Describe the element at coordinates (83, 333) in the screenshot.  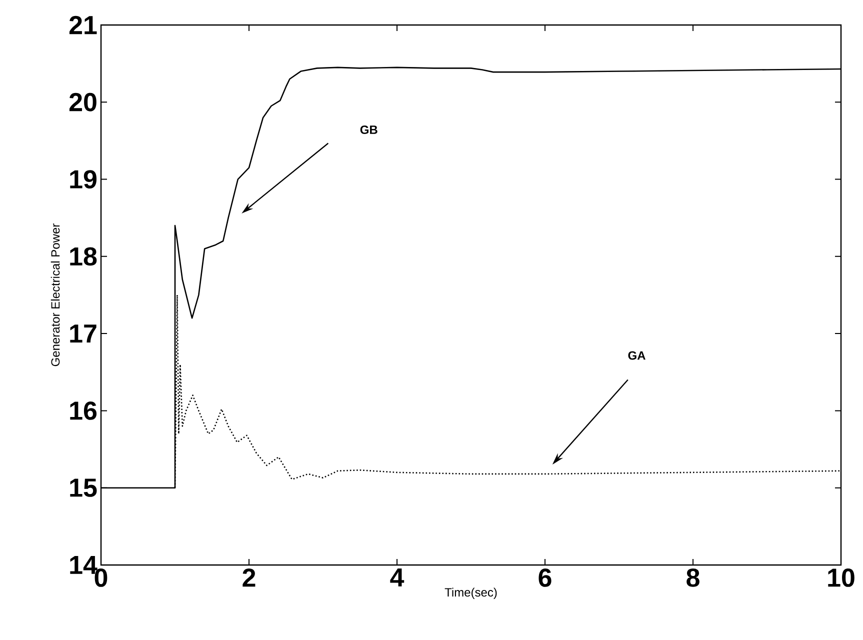
I see `y-tick-label: 17` at that location.